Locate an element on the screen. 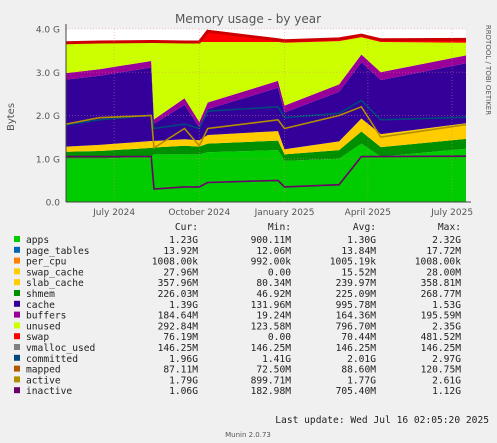 Image resolution: width=497 pixels, height=443 pixels. line-swap is located at coordinates (266, 37).